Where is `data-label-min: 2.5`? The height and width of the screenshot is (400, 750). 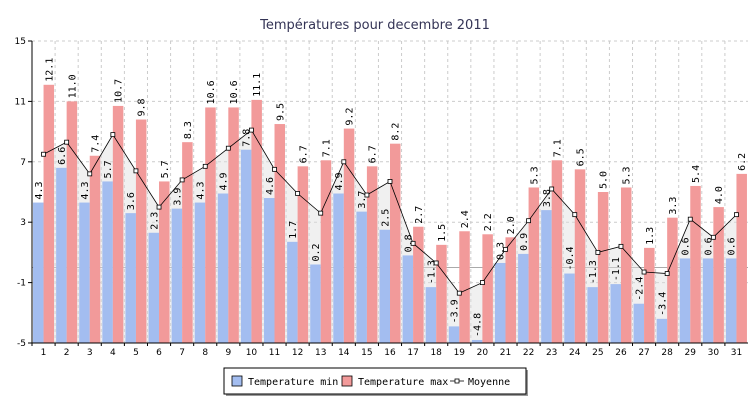
data-label-min: 2.5 is located at coordinates (385, 218).